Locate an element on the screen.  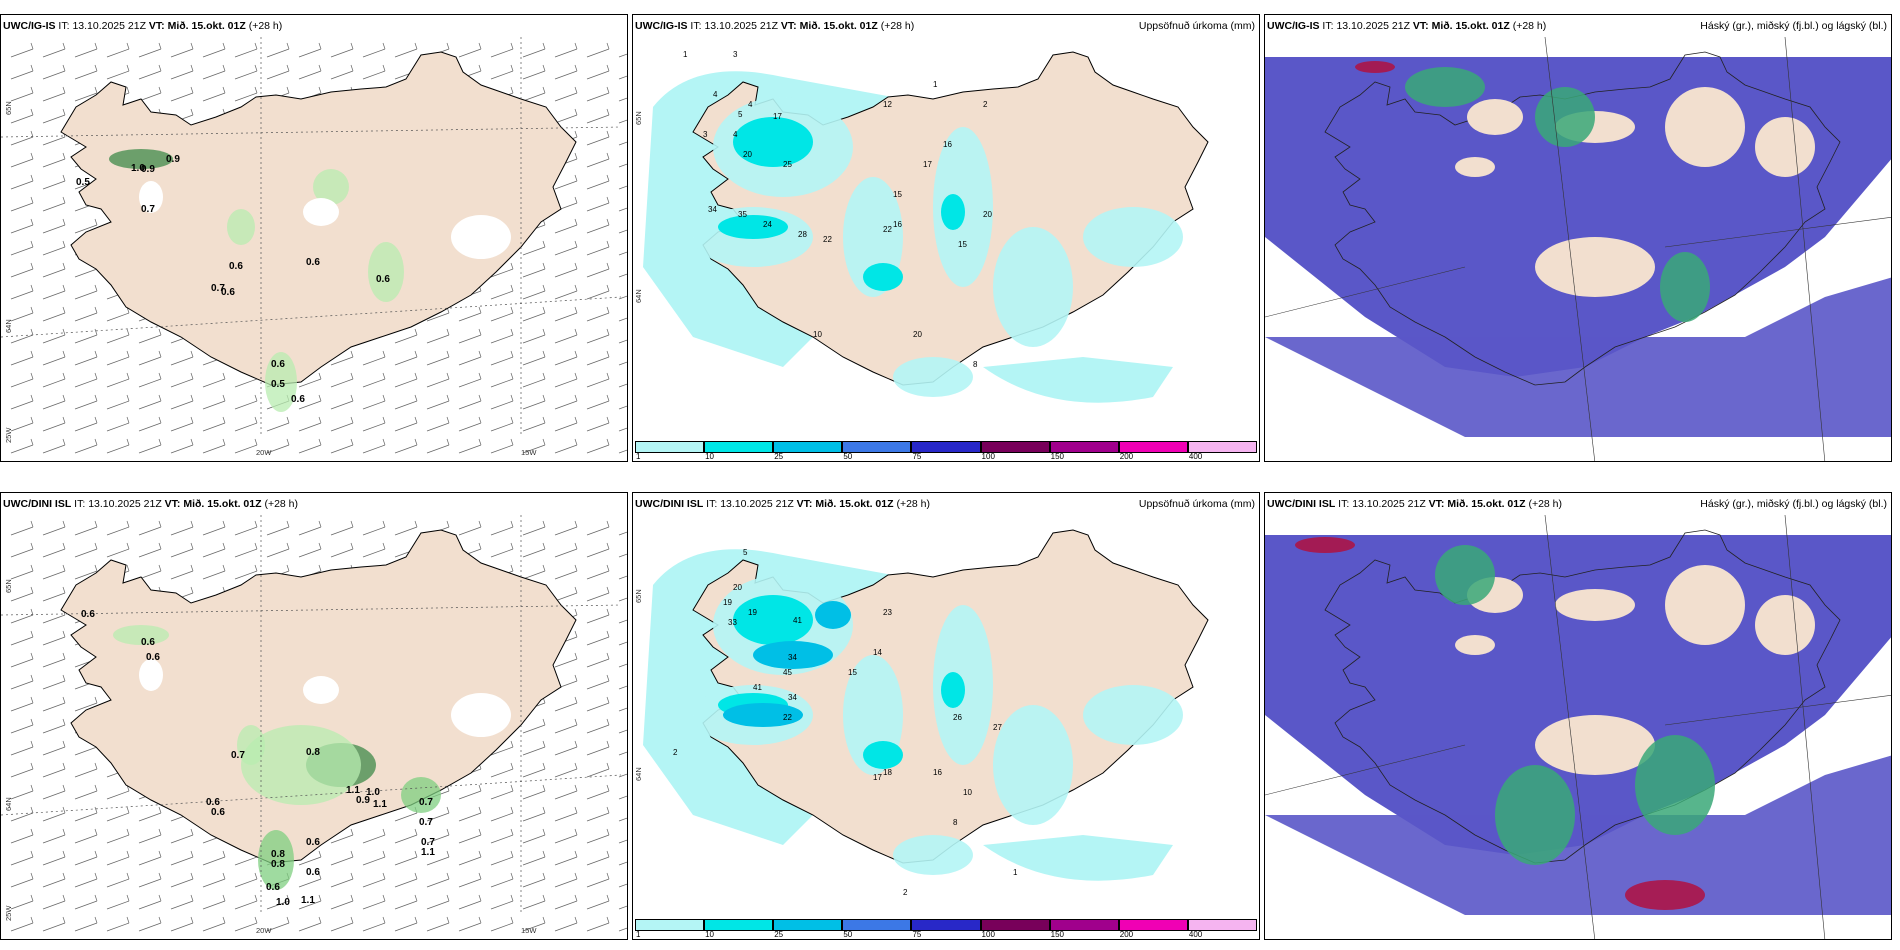
map-value-label: 0.9 is located at coordinates (148, 169).